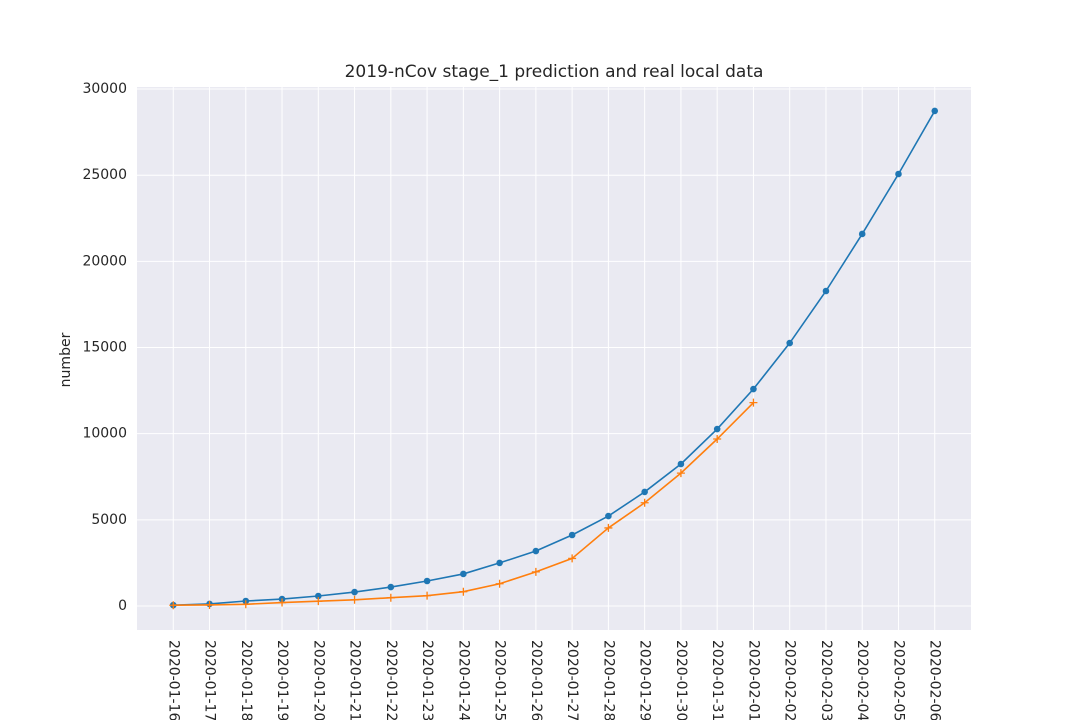 This screenshot has height=720, width=1080. What do you see at coordinates (282, 680) in the screenshot?
I see `x-tick-label: 2020-01-19` at bounding box center [282, 680].